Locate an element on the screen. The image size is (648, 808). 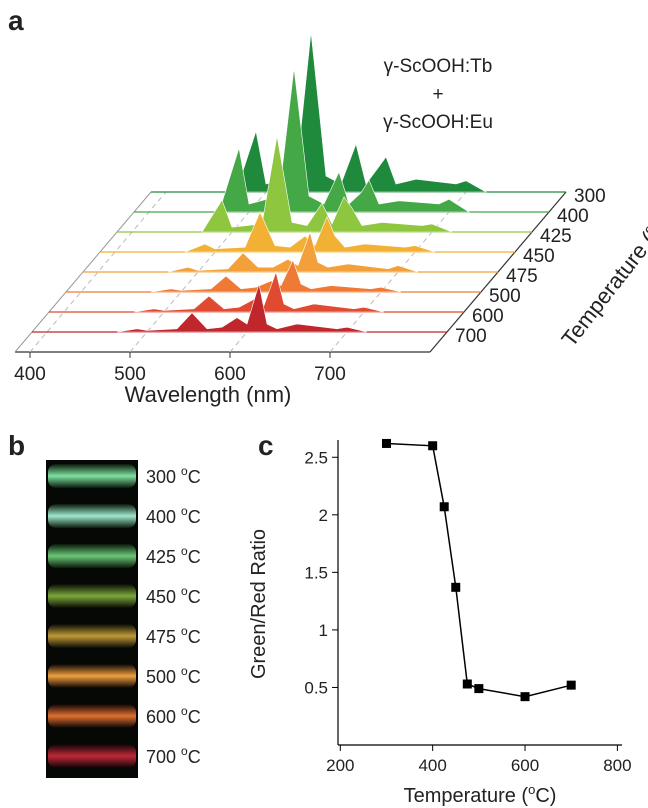
y-tick-label: 0.5 is located at coordinates (316, 687).